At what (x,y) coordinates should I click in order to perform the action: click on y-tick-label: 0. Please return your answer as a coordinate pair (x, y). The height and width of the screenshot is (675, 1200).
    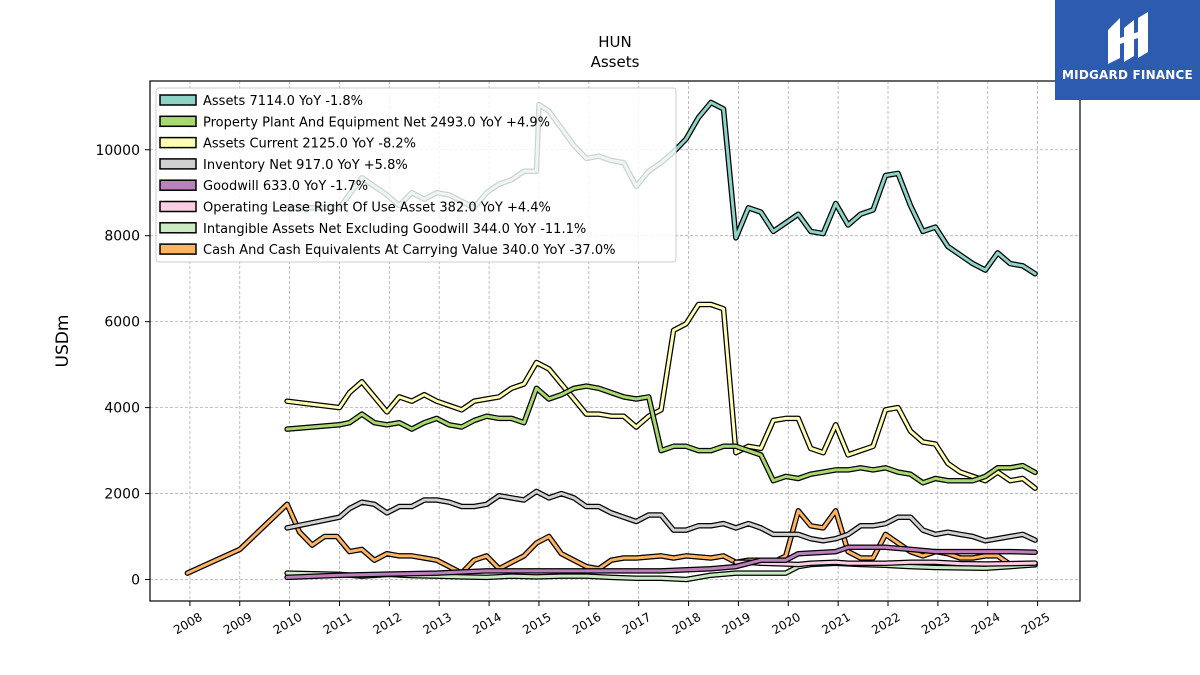
    Looking at the image, I should click on (135, 581).